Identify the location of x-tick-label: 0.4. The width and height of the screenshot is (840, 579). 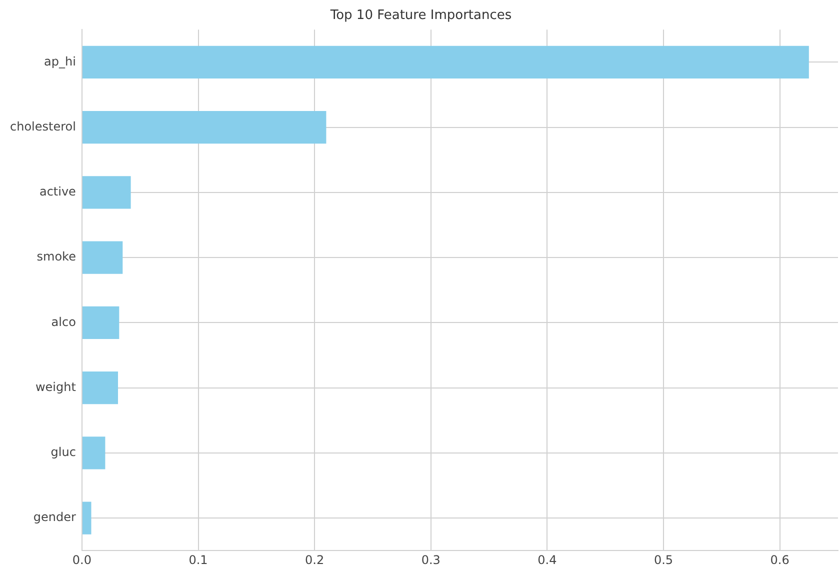
(547, 559).